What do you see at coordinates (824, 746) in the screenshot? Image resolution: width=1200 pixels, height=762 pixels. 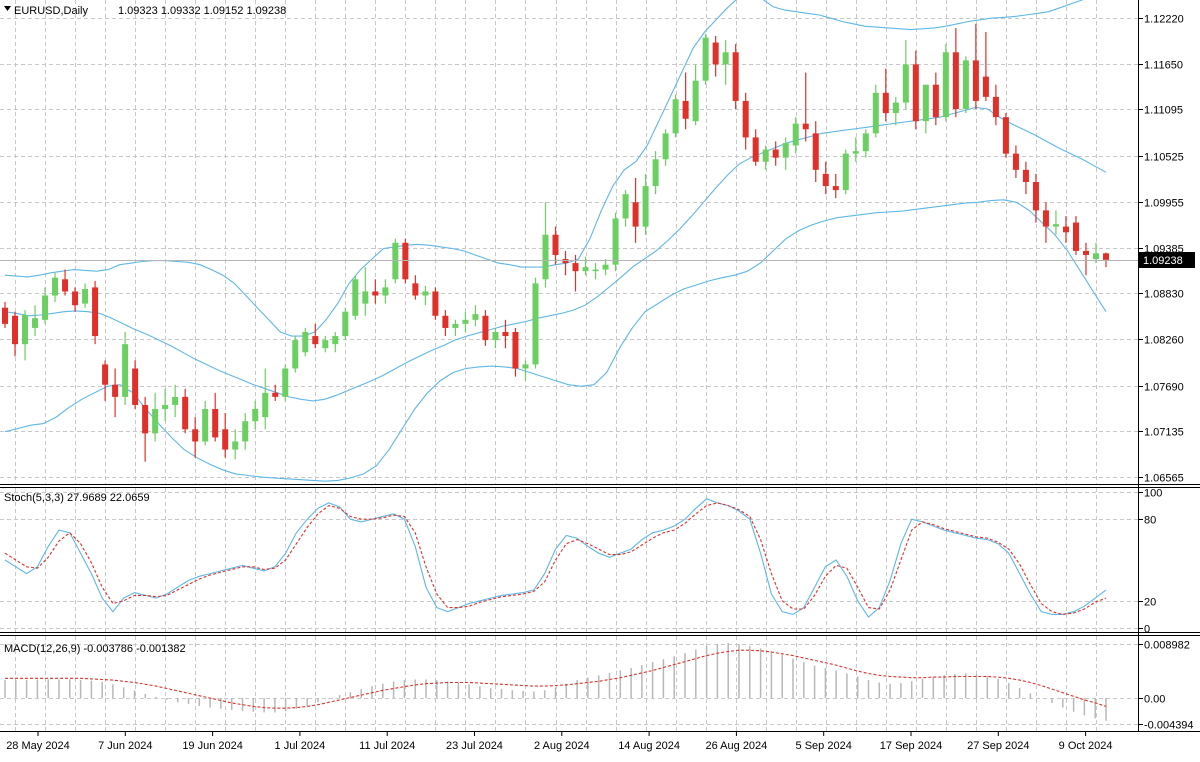 I see `time-tick-label: 5 Sep 2024` at bounding box center [824, 746].